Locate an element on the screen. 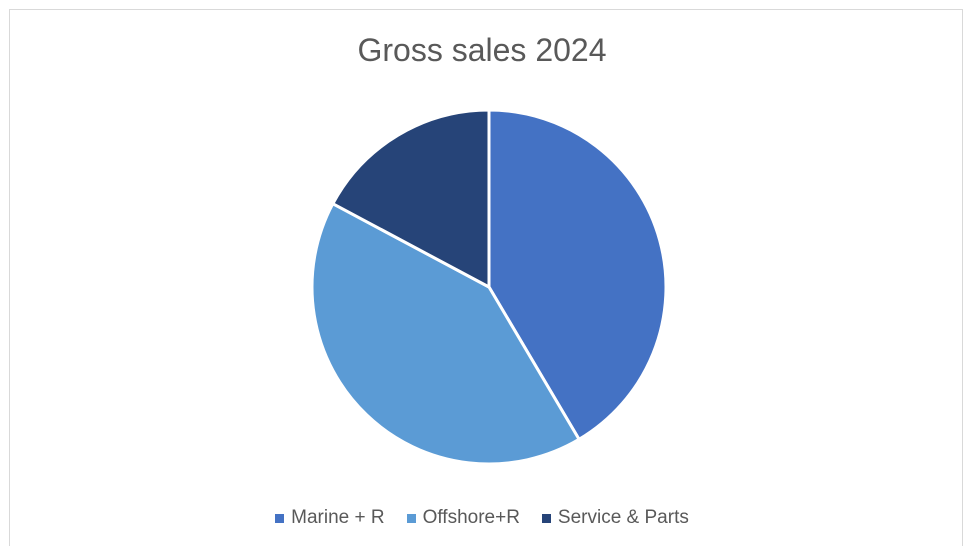 Image resolution: width=964 pixels, height=546 pixels. legend: Marine + R Offshore+R Service & Parts is located at coordinates (482, 518).